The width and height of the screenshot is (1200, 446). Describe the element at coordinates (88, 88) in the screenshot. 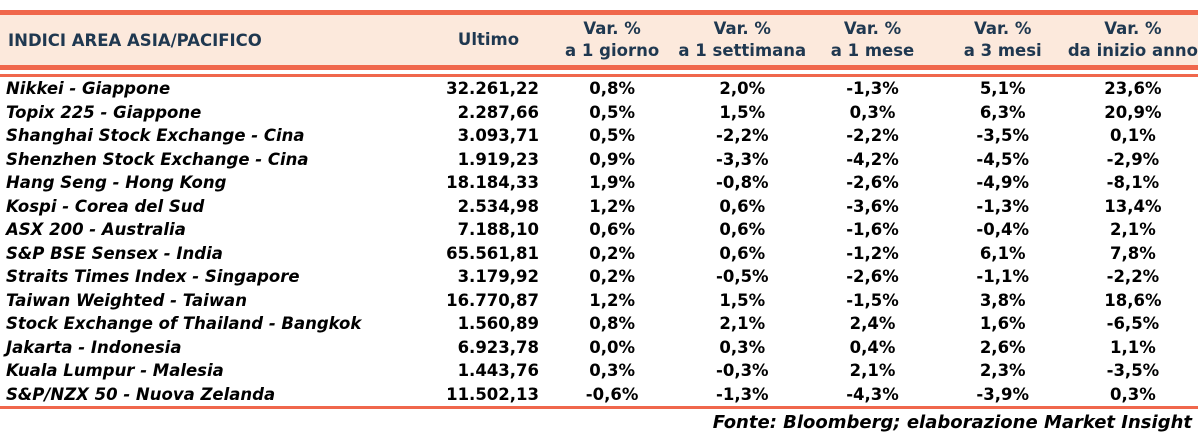

I see `index-name: Nikkei - Giappone` at that location.